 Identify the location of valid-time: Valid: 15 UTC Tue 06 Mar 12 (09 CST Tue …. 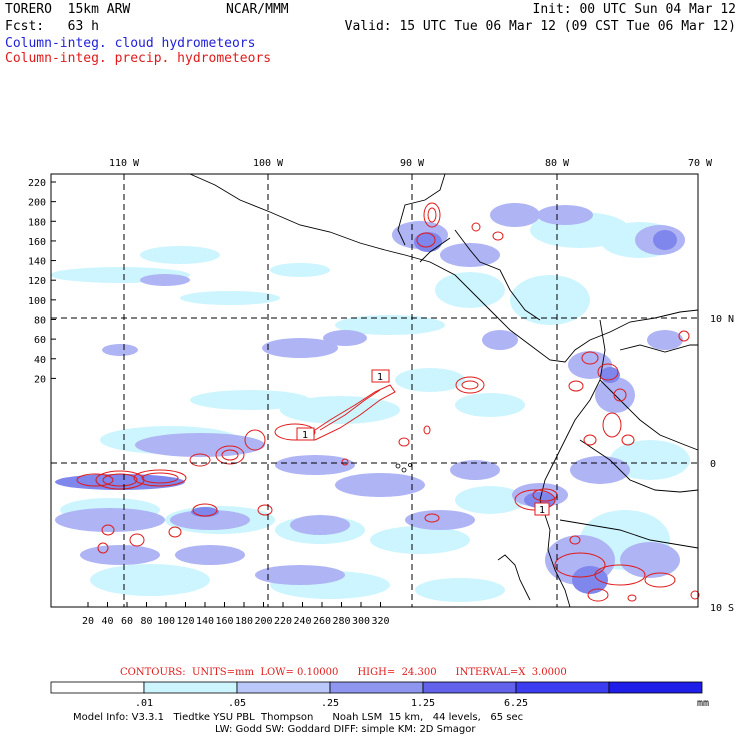
(540, 26).